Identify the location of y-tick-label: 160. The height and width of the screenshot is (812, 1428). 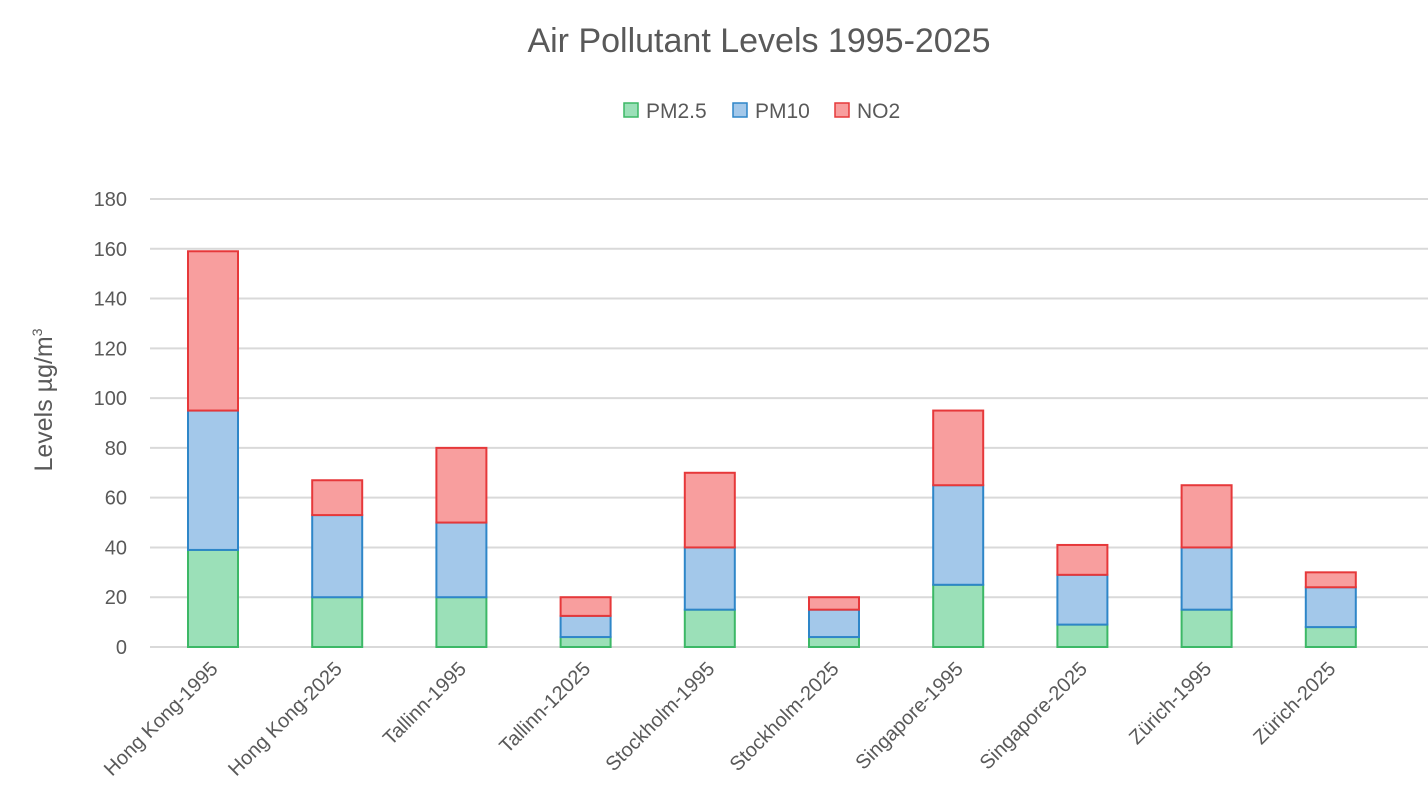
(110, 250).